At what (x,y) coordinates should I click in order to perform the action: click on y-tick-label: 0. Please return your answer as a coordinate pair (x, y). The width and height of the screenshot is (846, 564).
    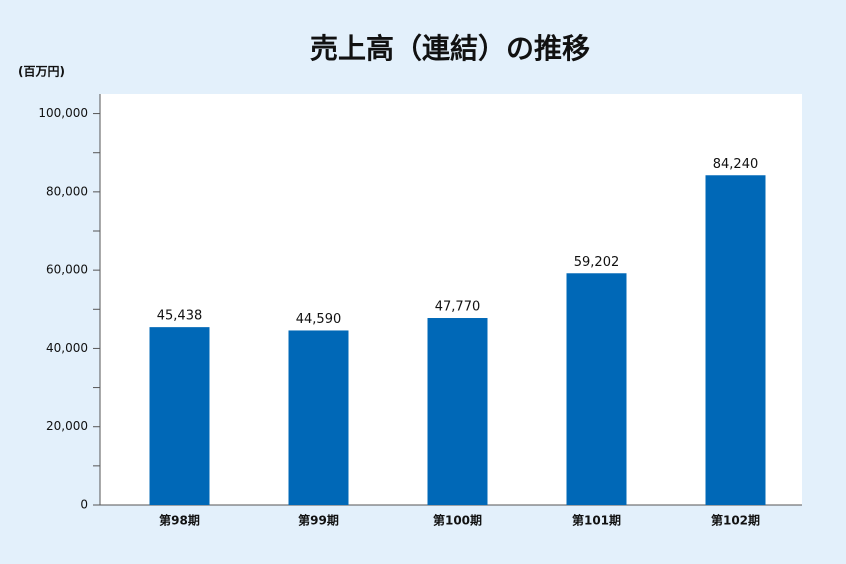
    Looking at the image, I should click on (84, 505).